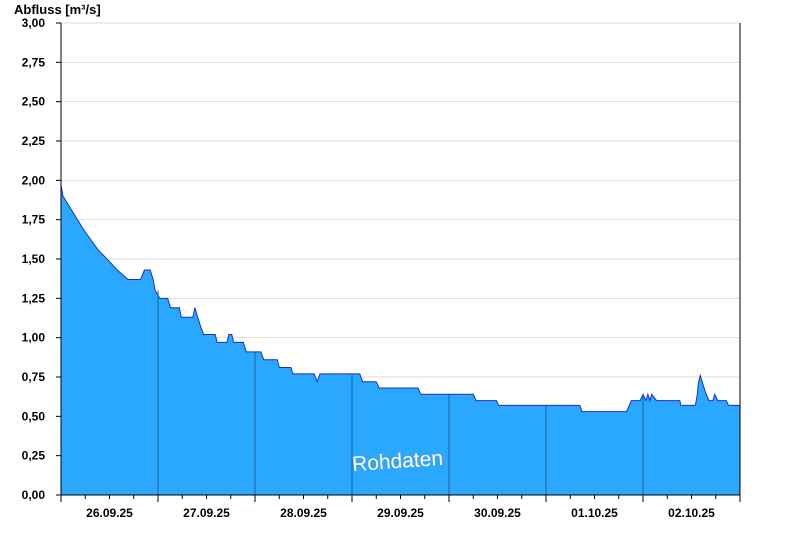 This screenshot has width=800, height=550. Describe the element at coordinates (34, 102) in the screenshot. I see `y-tick-label: 2,50` at that location.